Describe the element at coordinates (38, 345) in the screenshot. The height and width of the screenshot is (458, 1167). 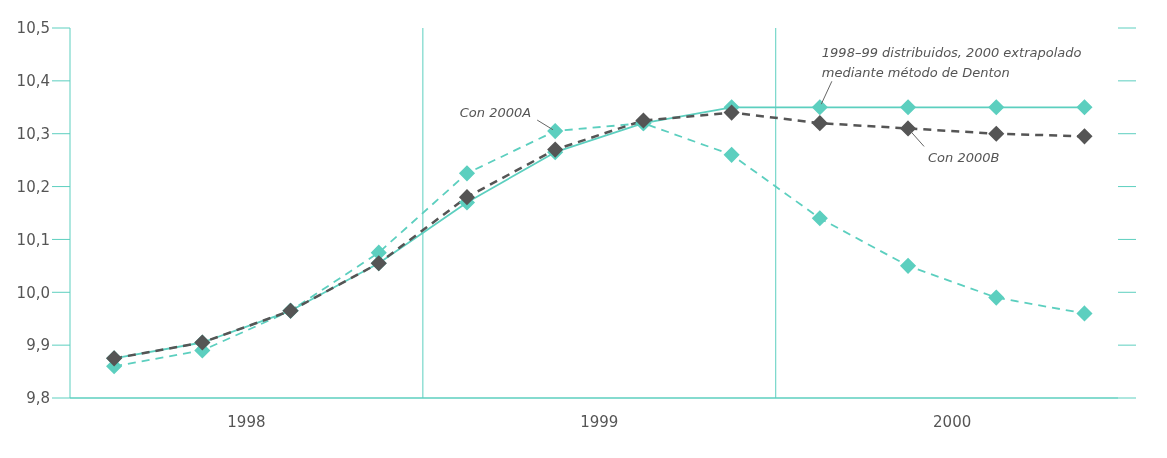
I see `y-tick-label: 9,9` at that location.